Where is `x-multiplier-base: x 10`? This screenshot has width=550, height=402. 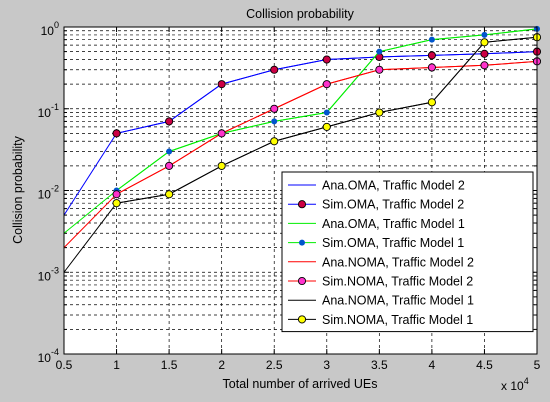 x-multiplier-base: x 10 is located at coordinates (512, 386).